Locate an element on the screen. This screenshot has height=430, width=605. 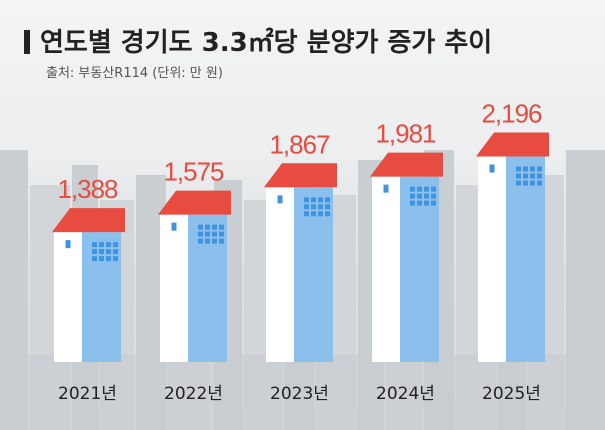
bar-2023년 is located at coordinates (300, 262).